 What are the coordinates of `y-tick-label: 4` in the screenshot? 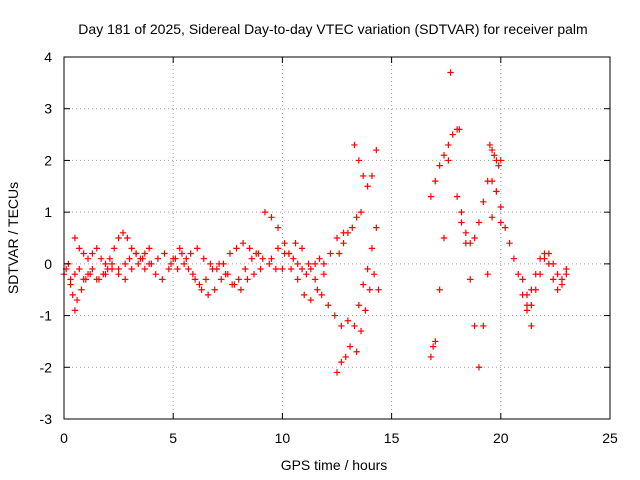 It's located at (48, 57).